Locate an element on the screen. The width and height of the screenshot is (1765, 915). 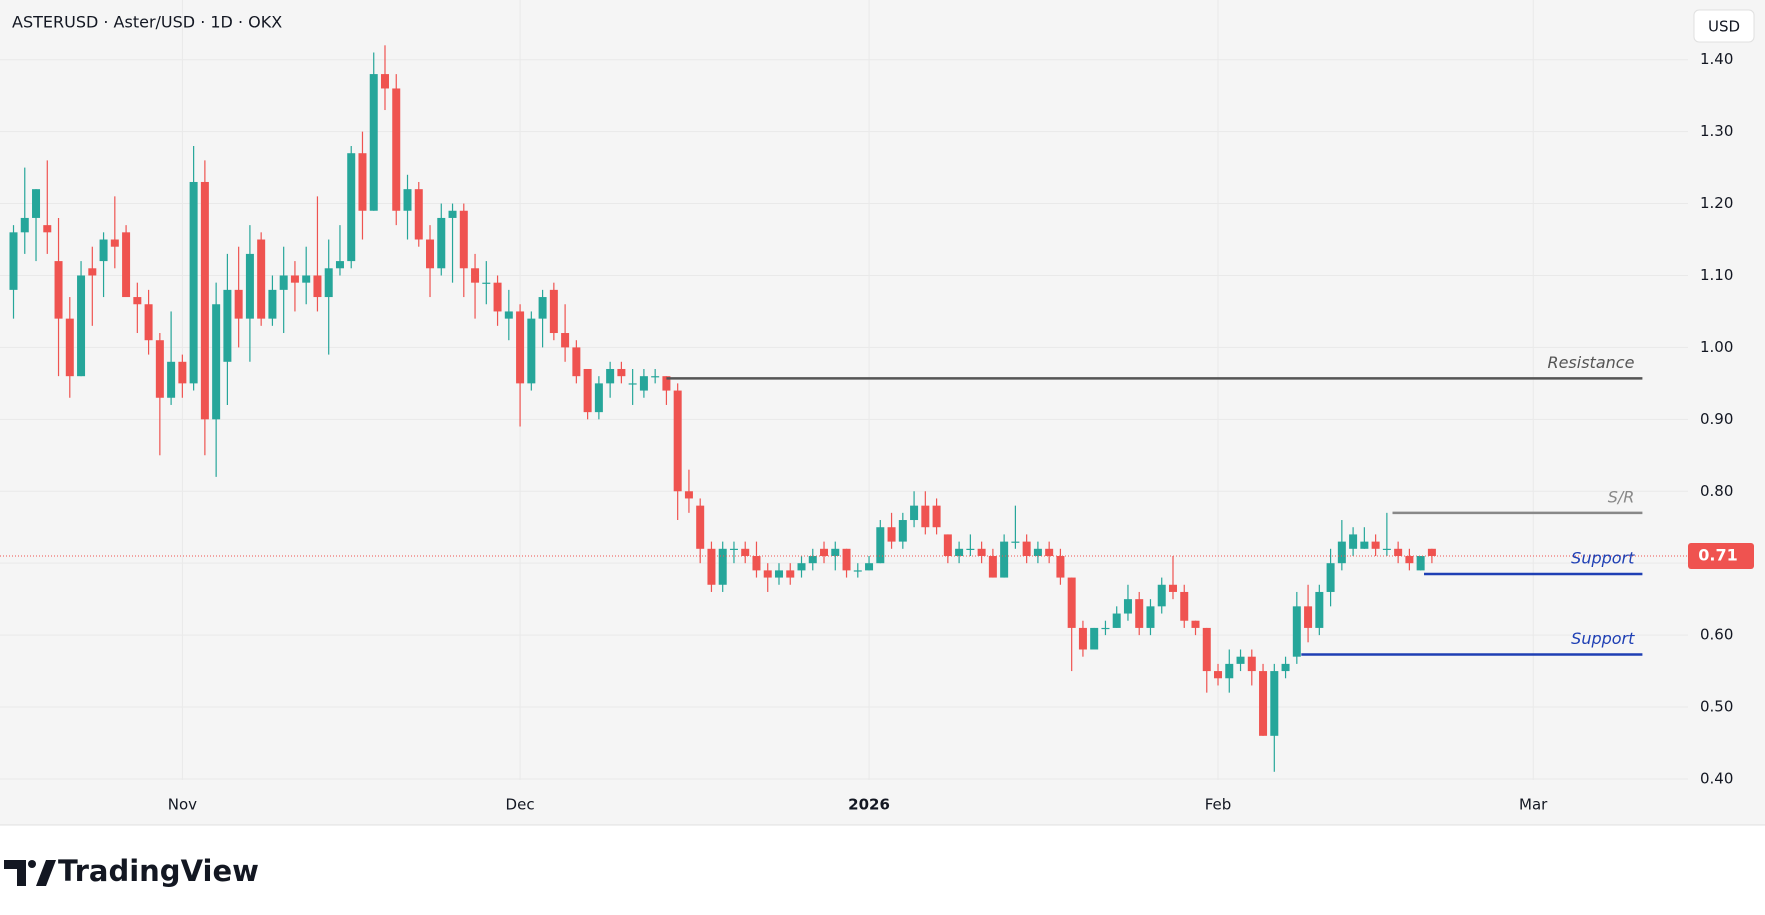
currency-label: USD is located at coordinates (1724, 27).